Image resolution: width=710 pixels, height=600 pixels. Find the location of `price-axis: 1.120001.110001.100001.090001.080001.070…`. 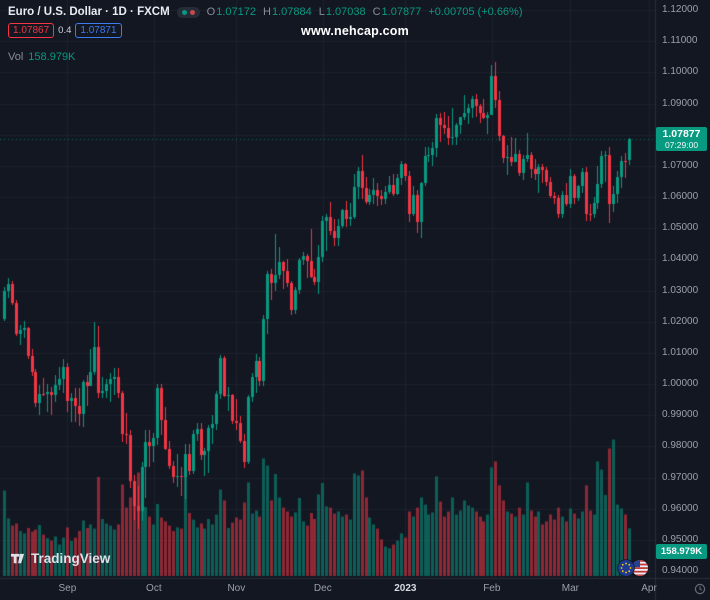

price-axis: 1.120001.110001.100001.090001.080001.070… is located at coordinates (682, 289).